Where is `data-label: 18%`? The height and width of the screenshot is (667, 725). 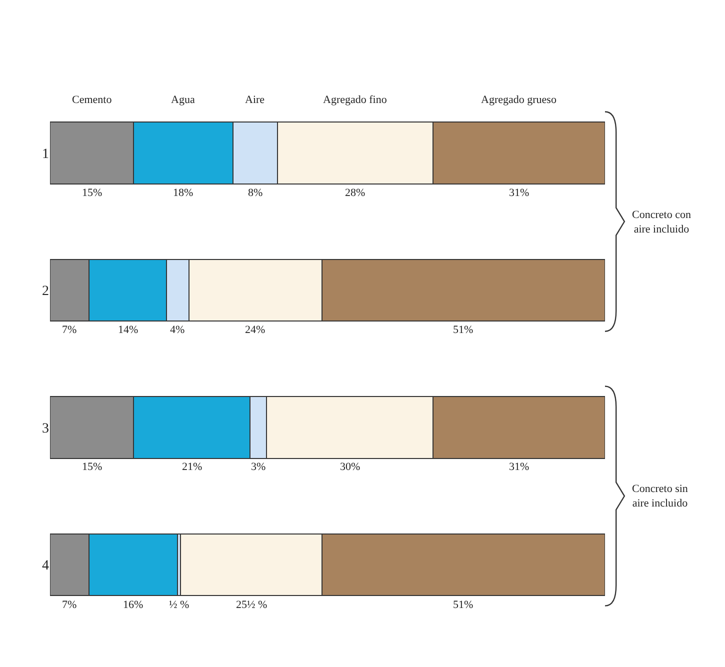 data-label: 18% is located at coordinates (183, 193).